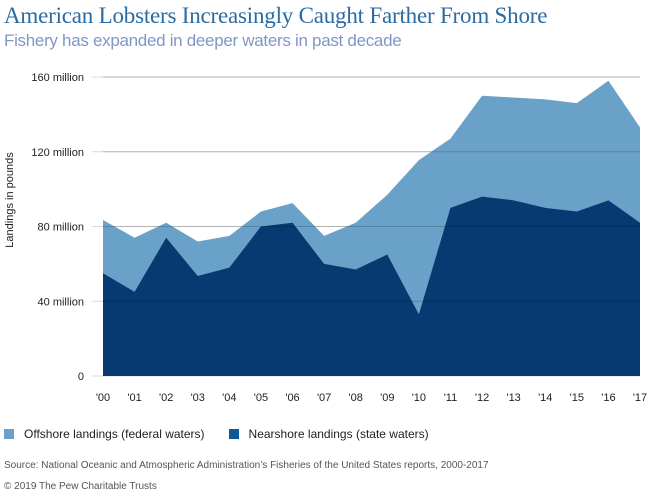 The image size is (650, 498). What do you see at coordinates (103, 398) in the screenshot?
I see `x-tick-label: '00` at bounding box center [103, 398].